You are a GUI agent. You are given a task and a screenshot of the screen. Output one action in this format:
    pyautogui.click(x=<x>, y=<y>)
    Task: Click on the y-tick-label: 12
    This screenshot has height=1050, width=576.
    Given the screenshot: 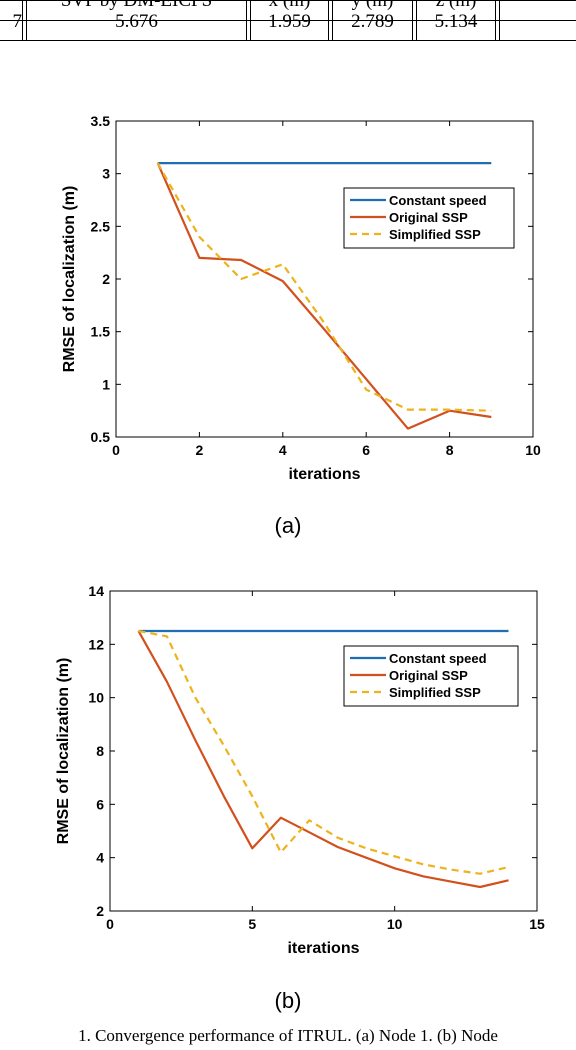 What is the action you would take?
    pyautogui.click(x=96, y=644)
    